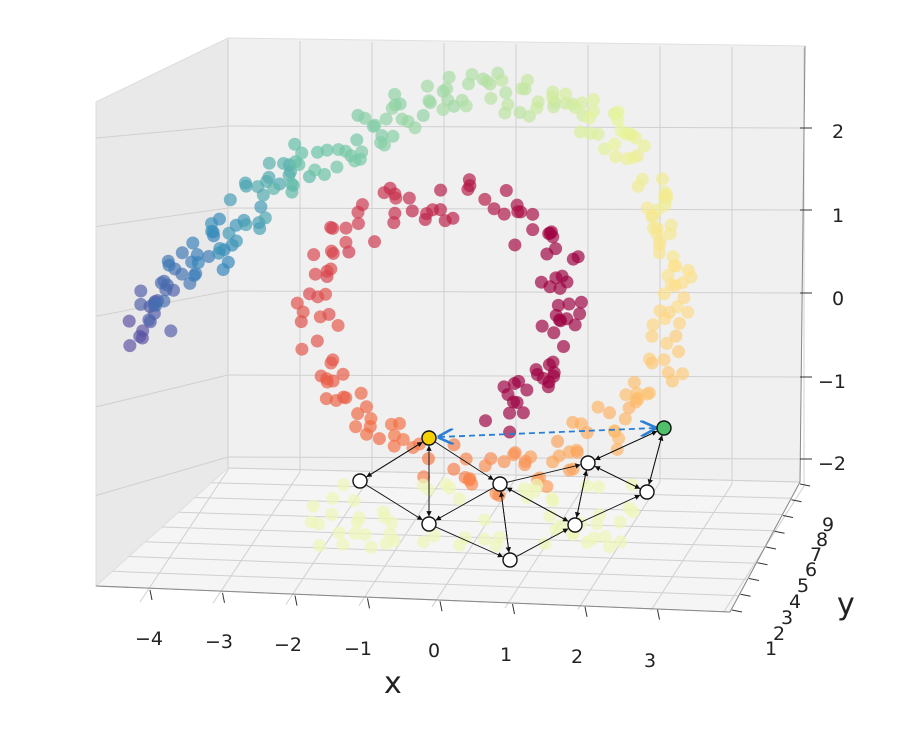 The width and height of the screenshot is (903, 753). I want to click on x-axis-line, so click(413, 599).